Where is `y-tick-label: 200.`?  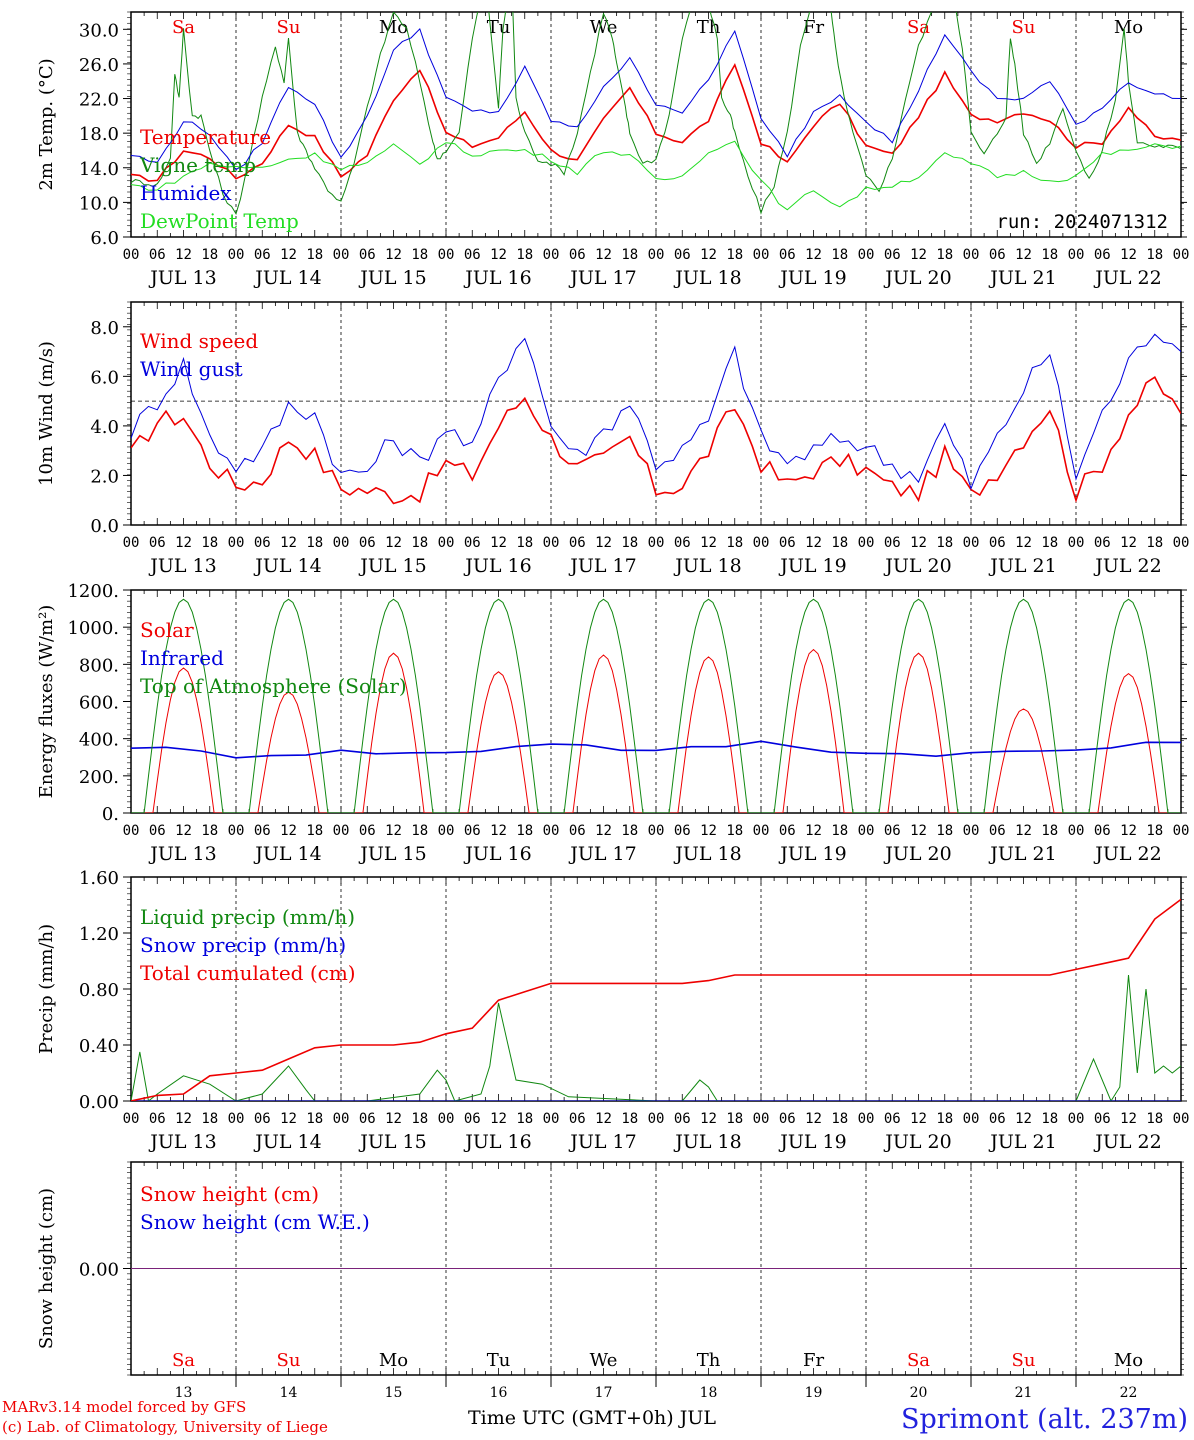 y-tick-label: 200. is located at coordinates (99, 777).